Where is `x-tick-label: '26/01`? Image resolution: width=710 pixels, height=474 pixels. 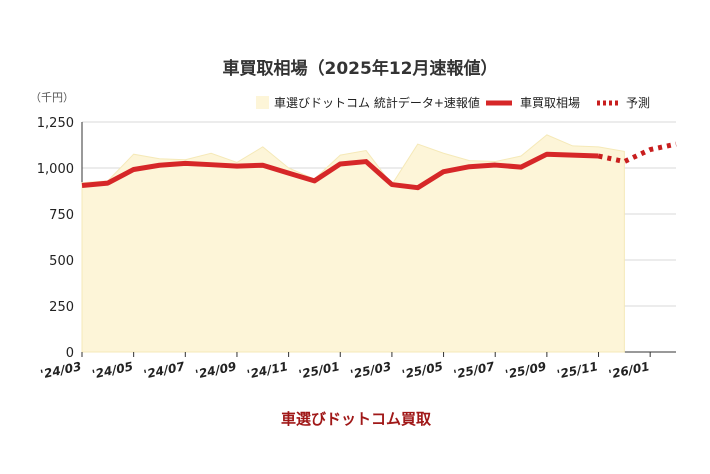
x-tick-label: '26/01 is located at coordinates (628, 370).